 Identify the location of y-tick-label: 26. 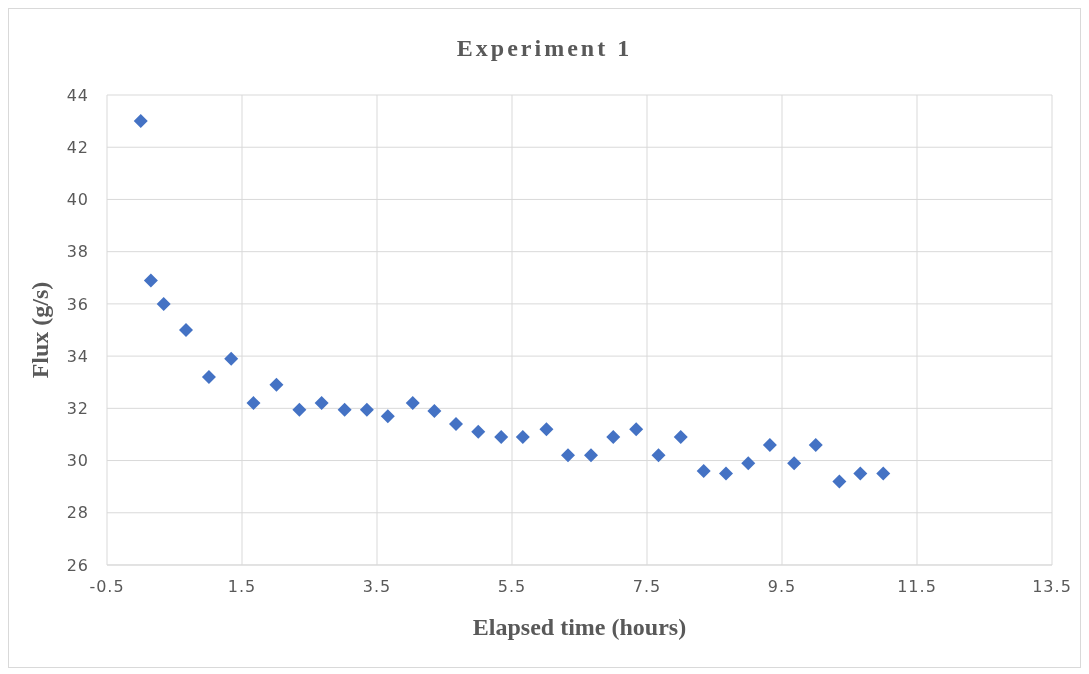
(77, 565).